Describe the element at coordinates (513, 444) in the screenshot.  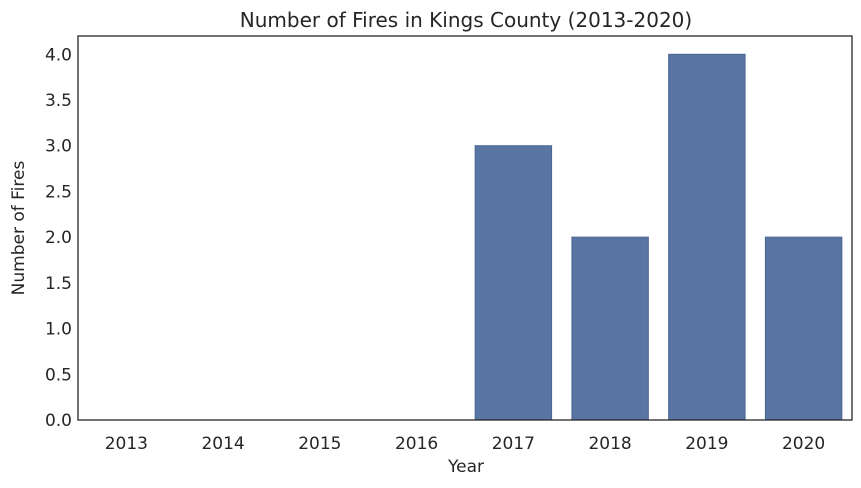
I see `x-tick-label: 2017` at that location.